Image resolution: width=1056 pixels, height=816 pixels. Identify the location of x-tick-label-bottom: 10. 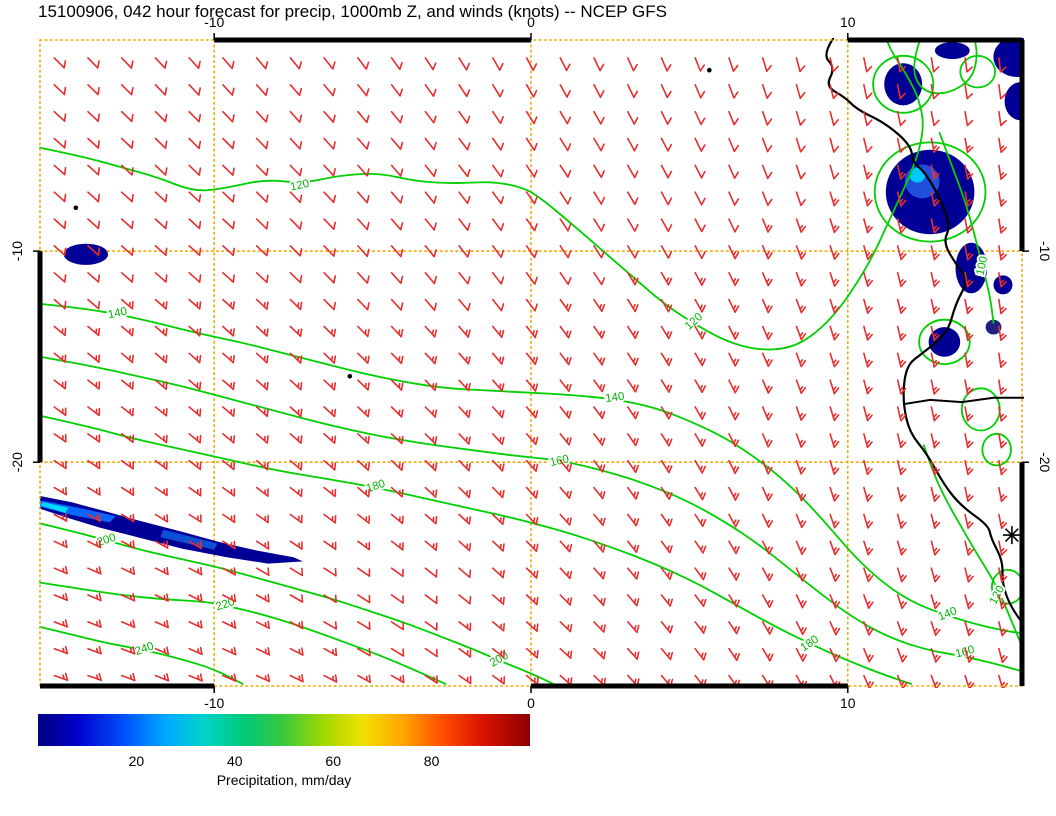
(848, 703).